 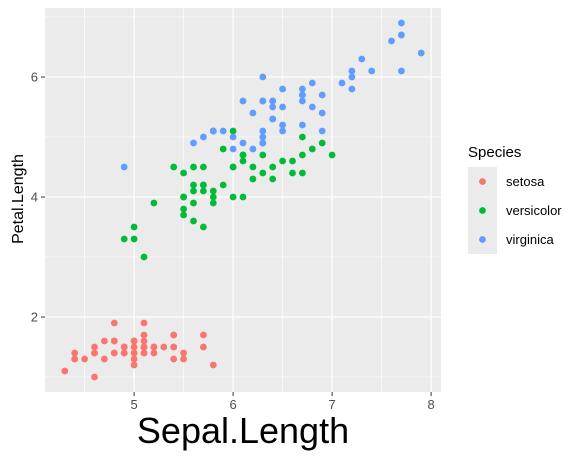 I want to click on x-tick-label: 5, so click(x=133, y=404).